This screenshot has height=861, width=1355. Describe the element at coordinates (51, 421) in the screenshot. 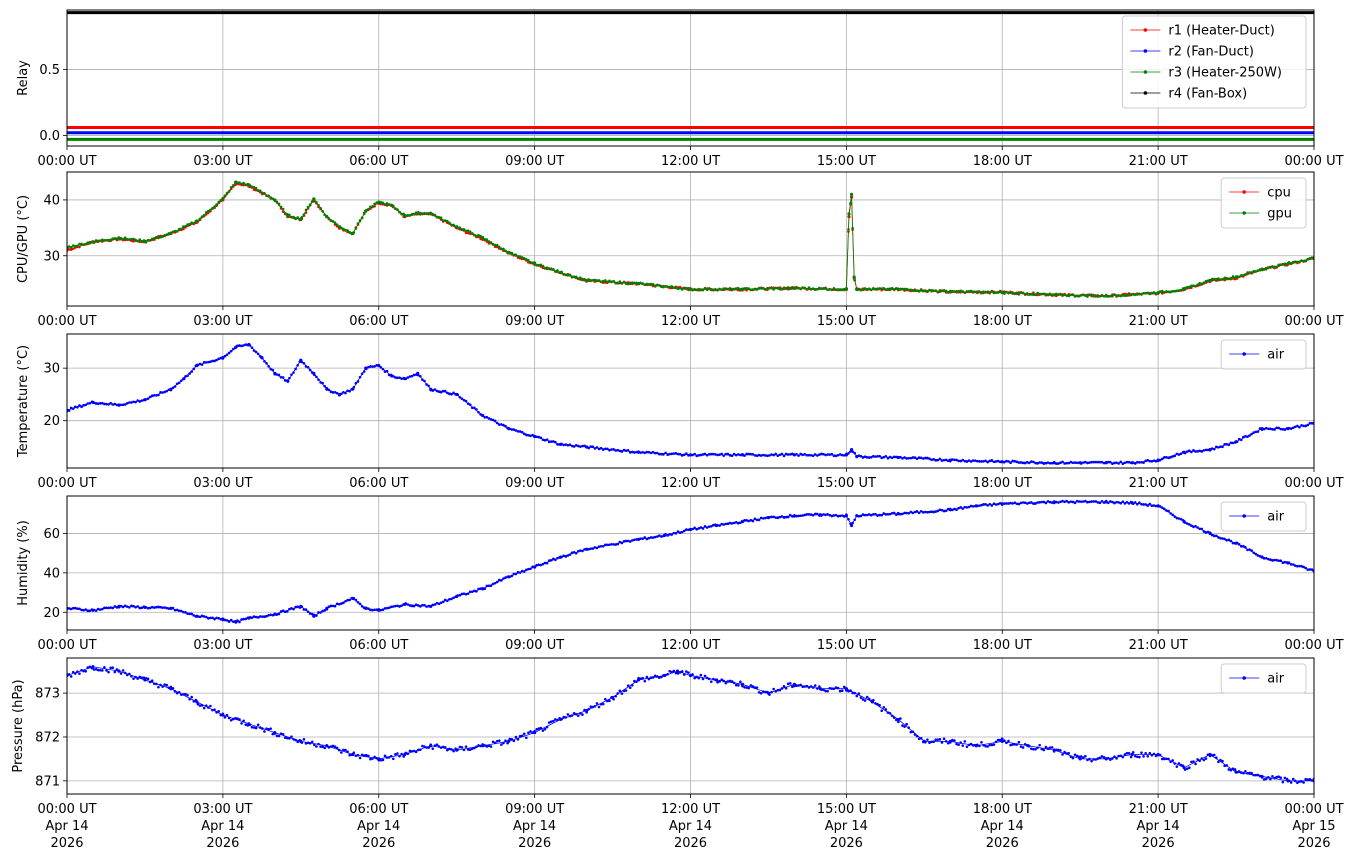

I see `y-tick-label: 20` at that location.